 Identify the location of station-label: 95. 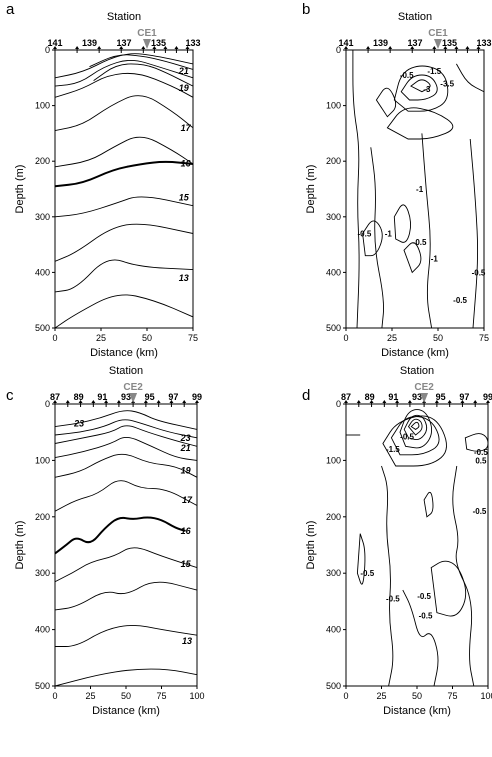
(150, 397).